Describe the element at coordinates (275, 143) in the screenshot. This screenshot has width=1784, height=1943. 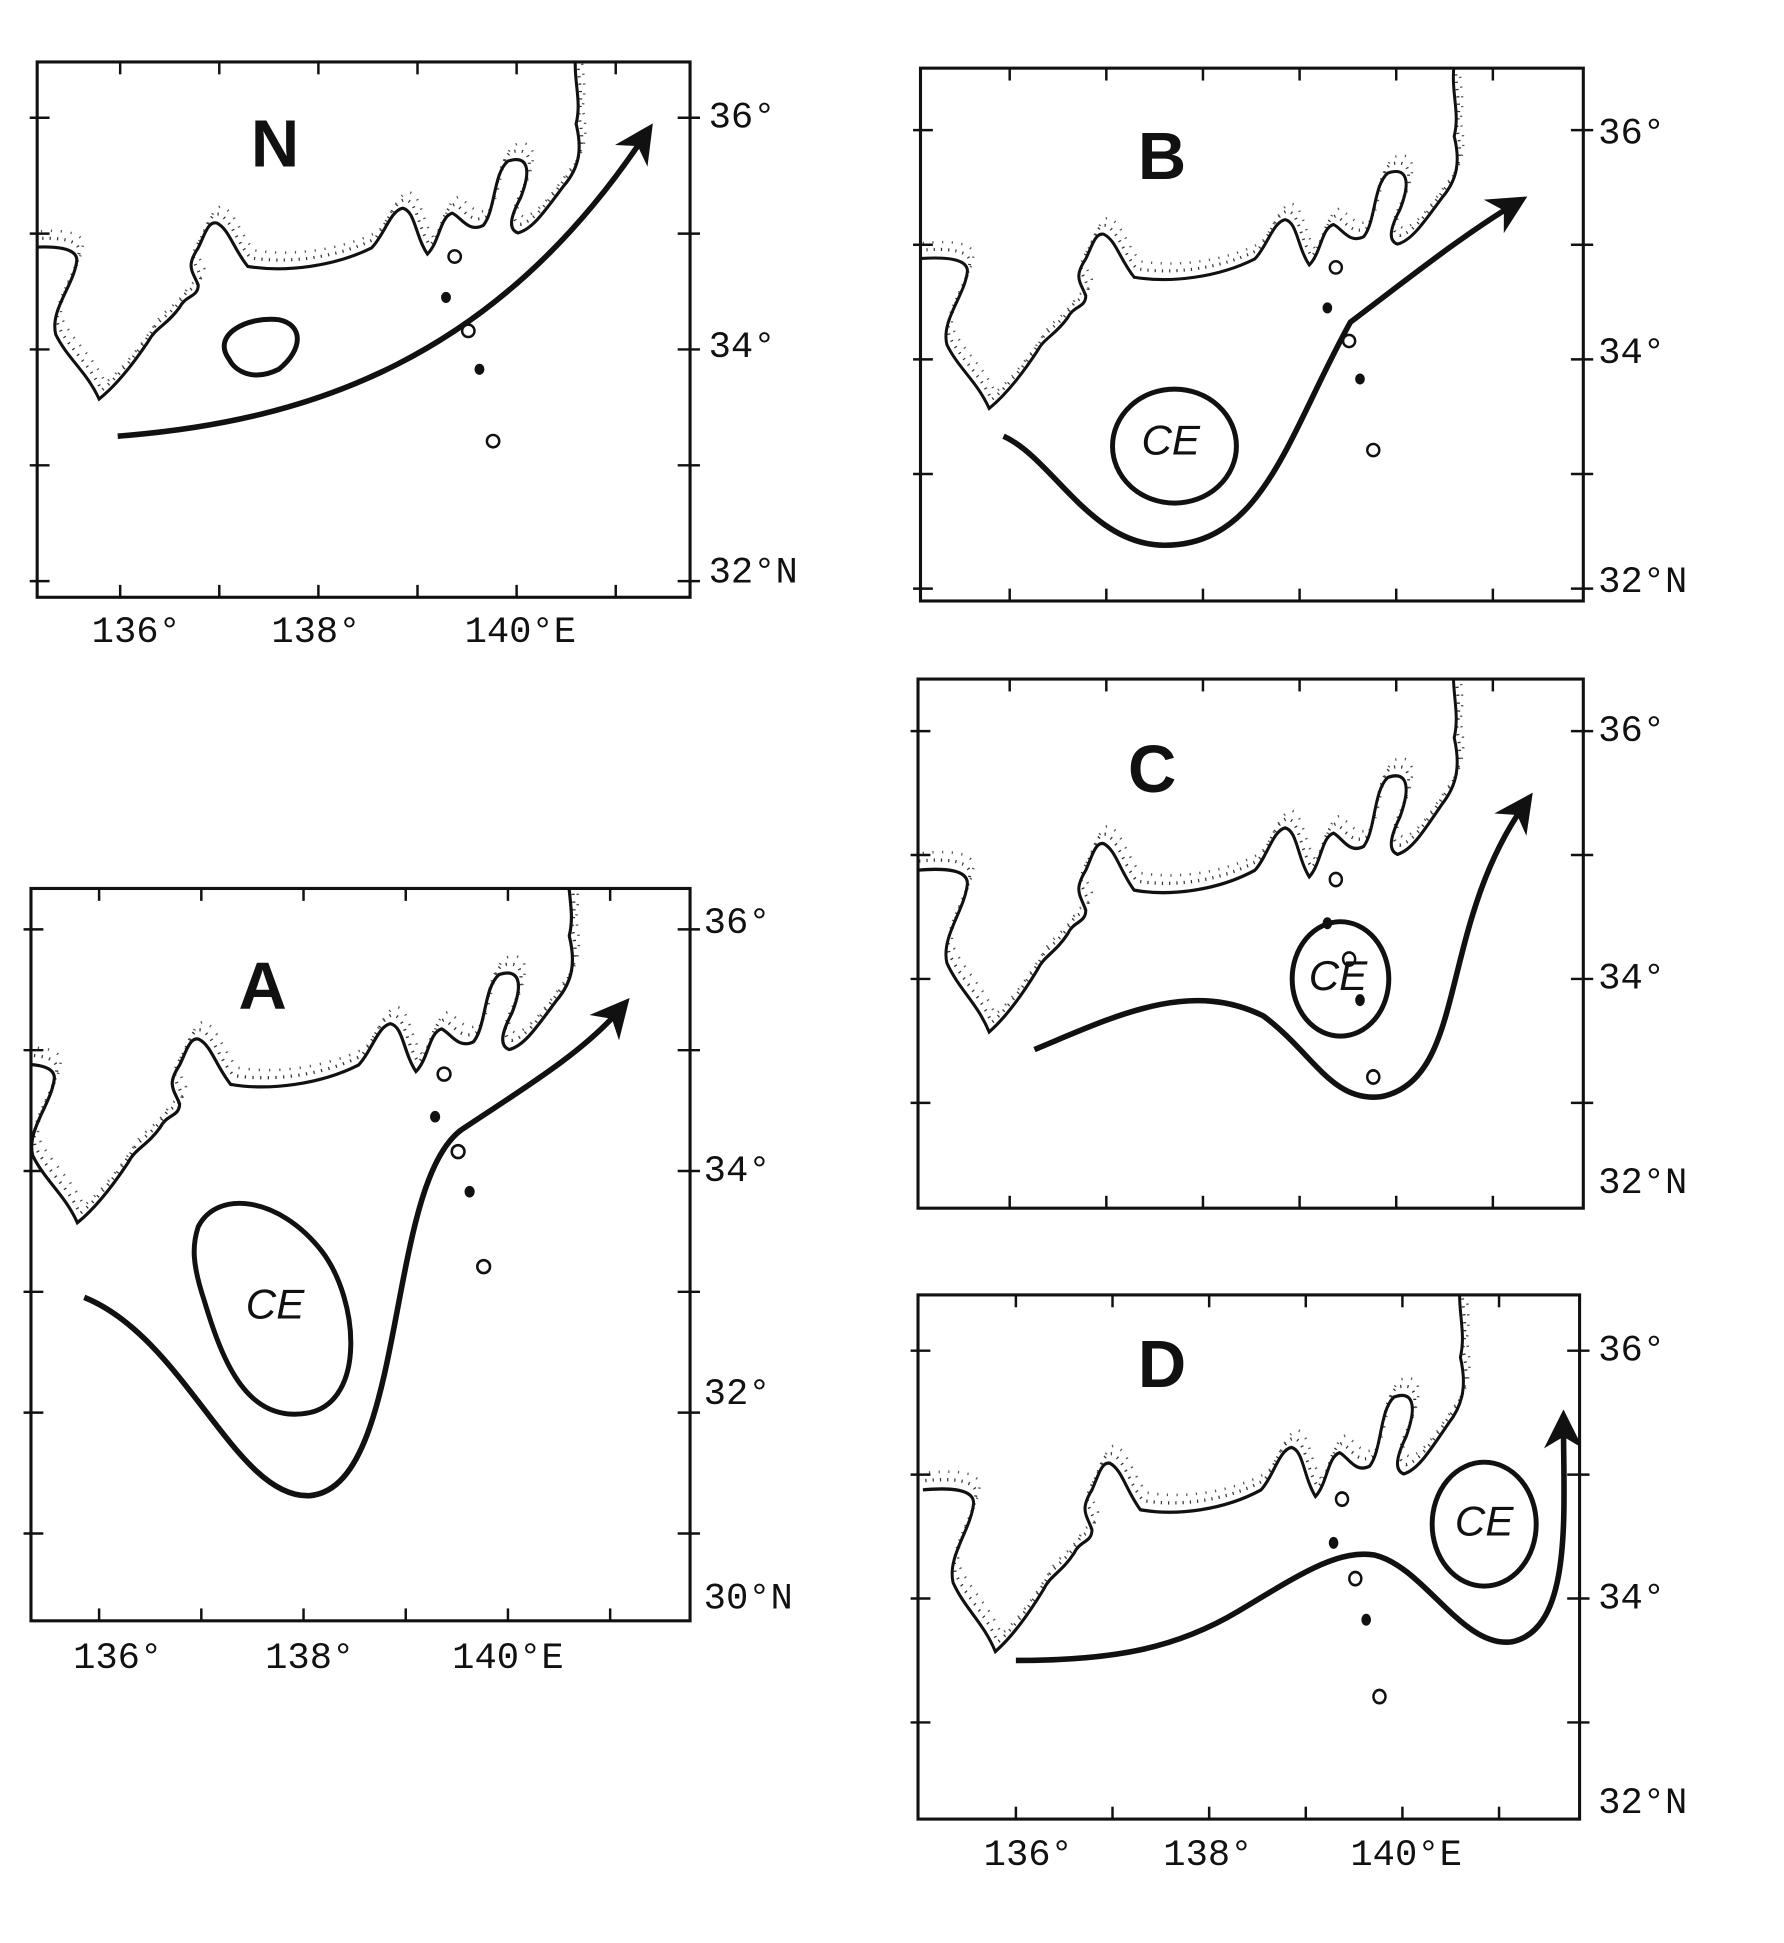
I see `panel-label: N` at that location.